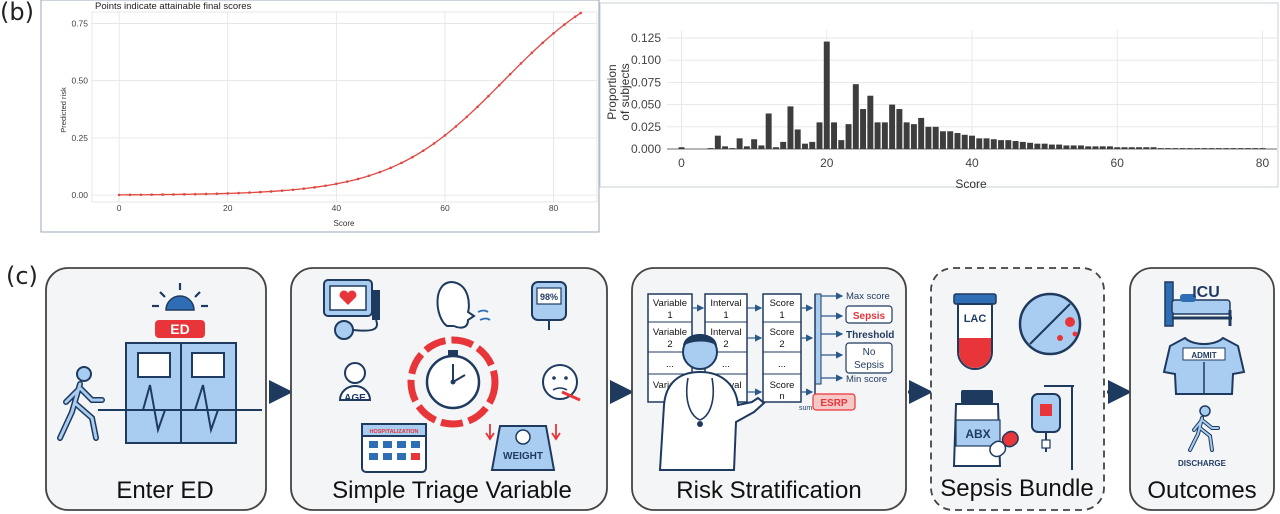 This screenshot has height=514, width=1280. I want to click on risk-plot-area, so click(344, 107).